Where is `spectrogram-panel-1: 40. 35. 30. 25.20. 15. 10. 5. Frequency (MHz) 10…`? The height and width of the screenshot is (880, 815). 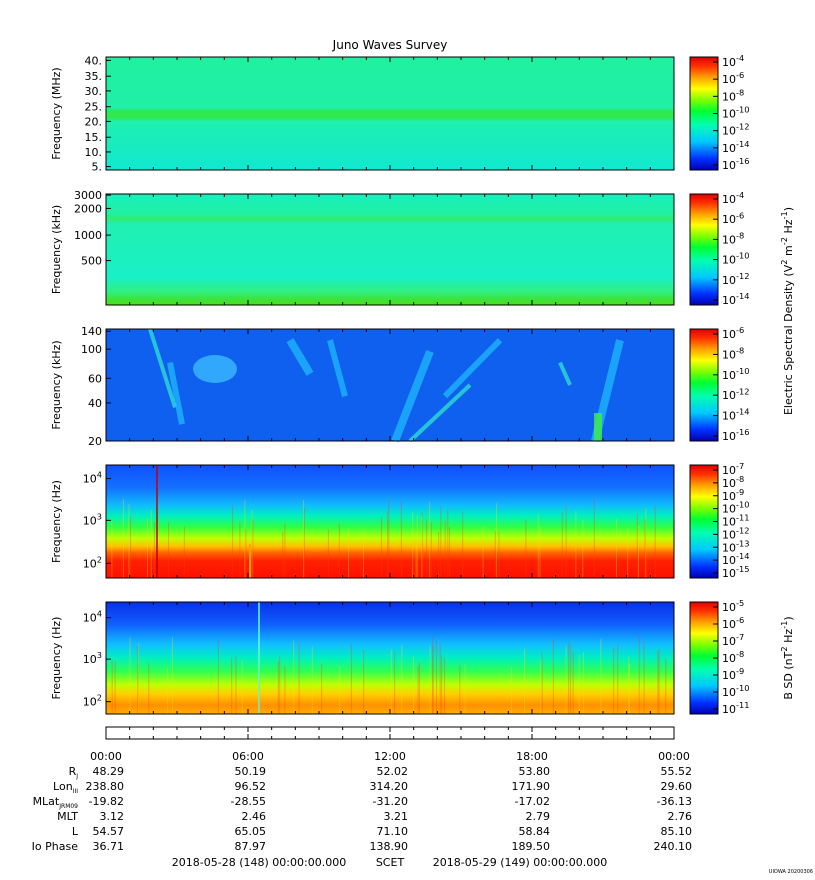
spectrogram-panel-1: 40. 35. 30. 25.20. 15. 10. 5. Frequency (MHz) 10… is located at coordinates (399, 113).